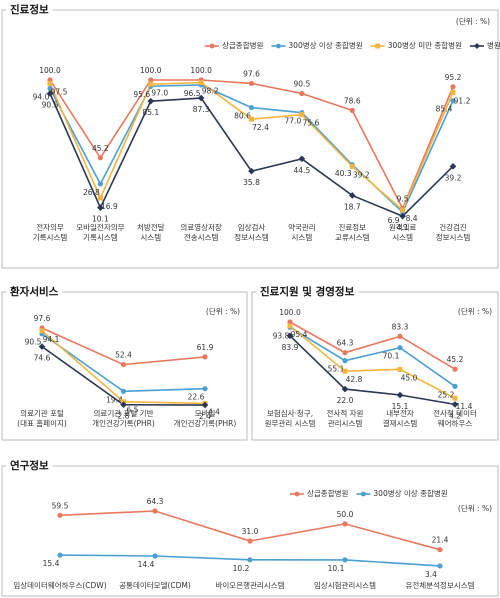  I want to click on value-label: 85.4, so click(444, 109).